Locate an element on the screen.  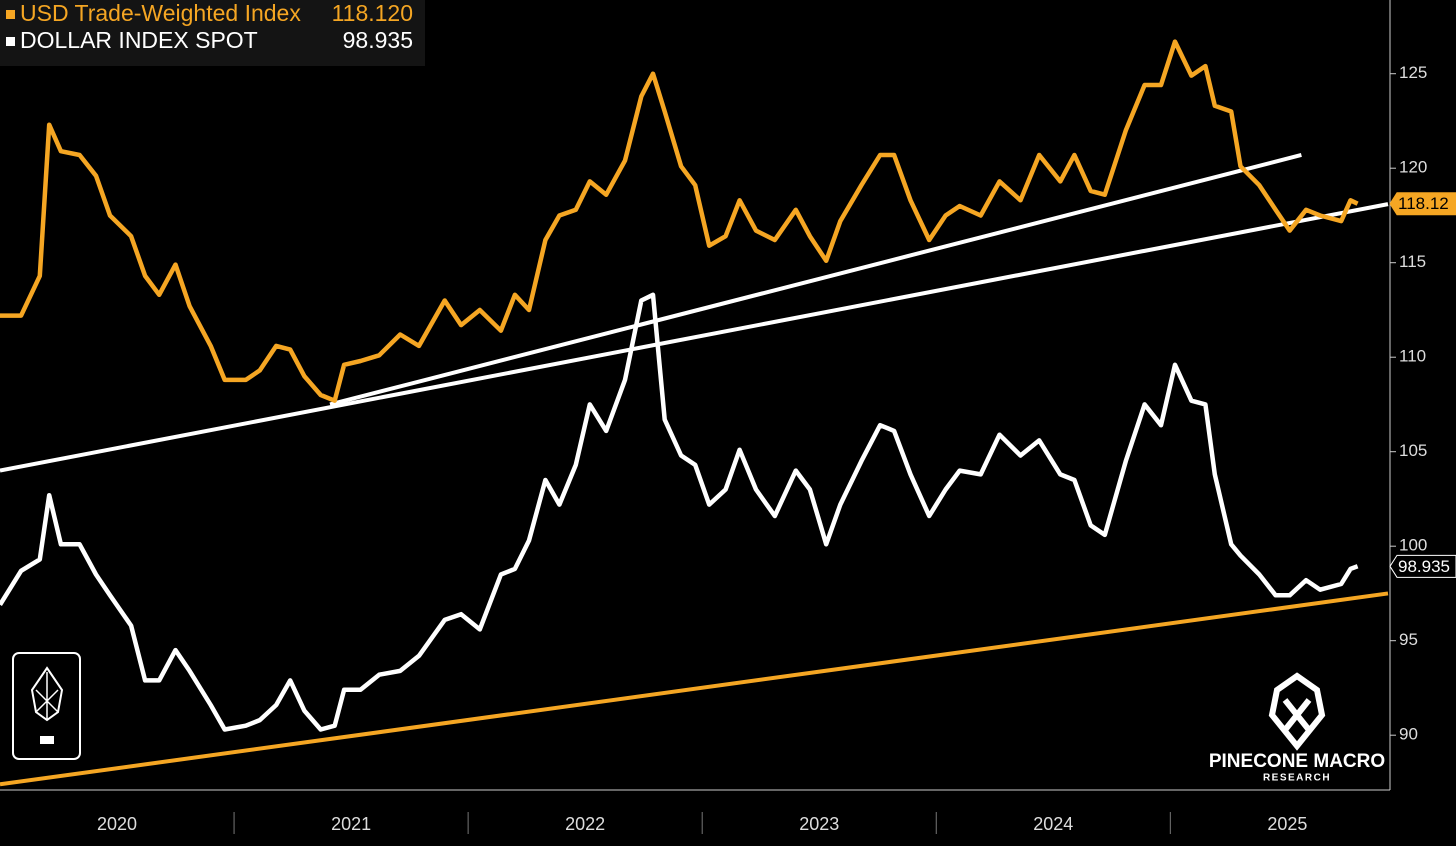
y-tick-label: 110 is located at coordinates (1412, 356).